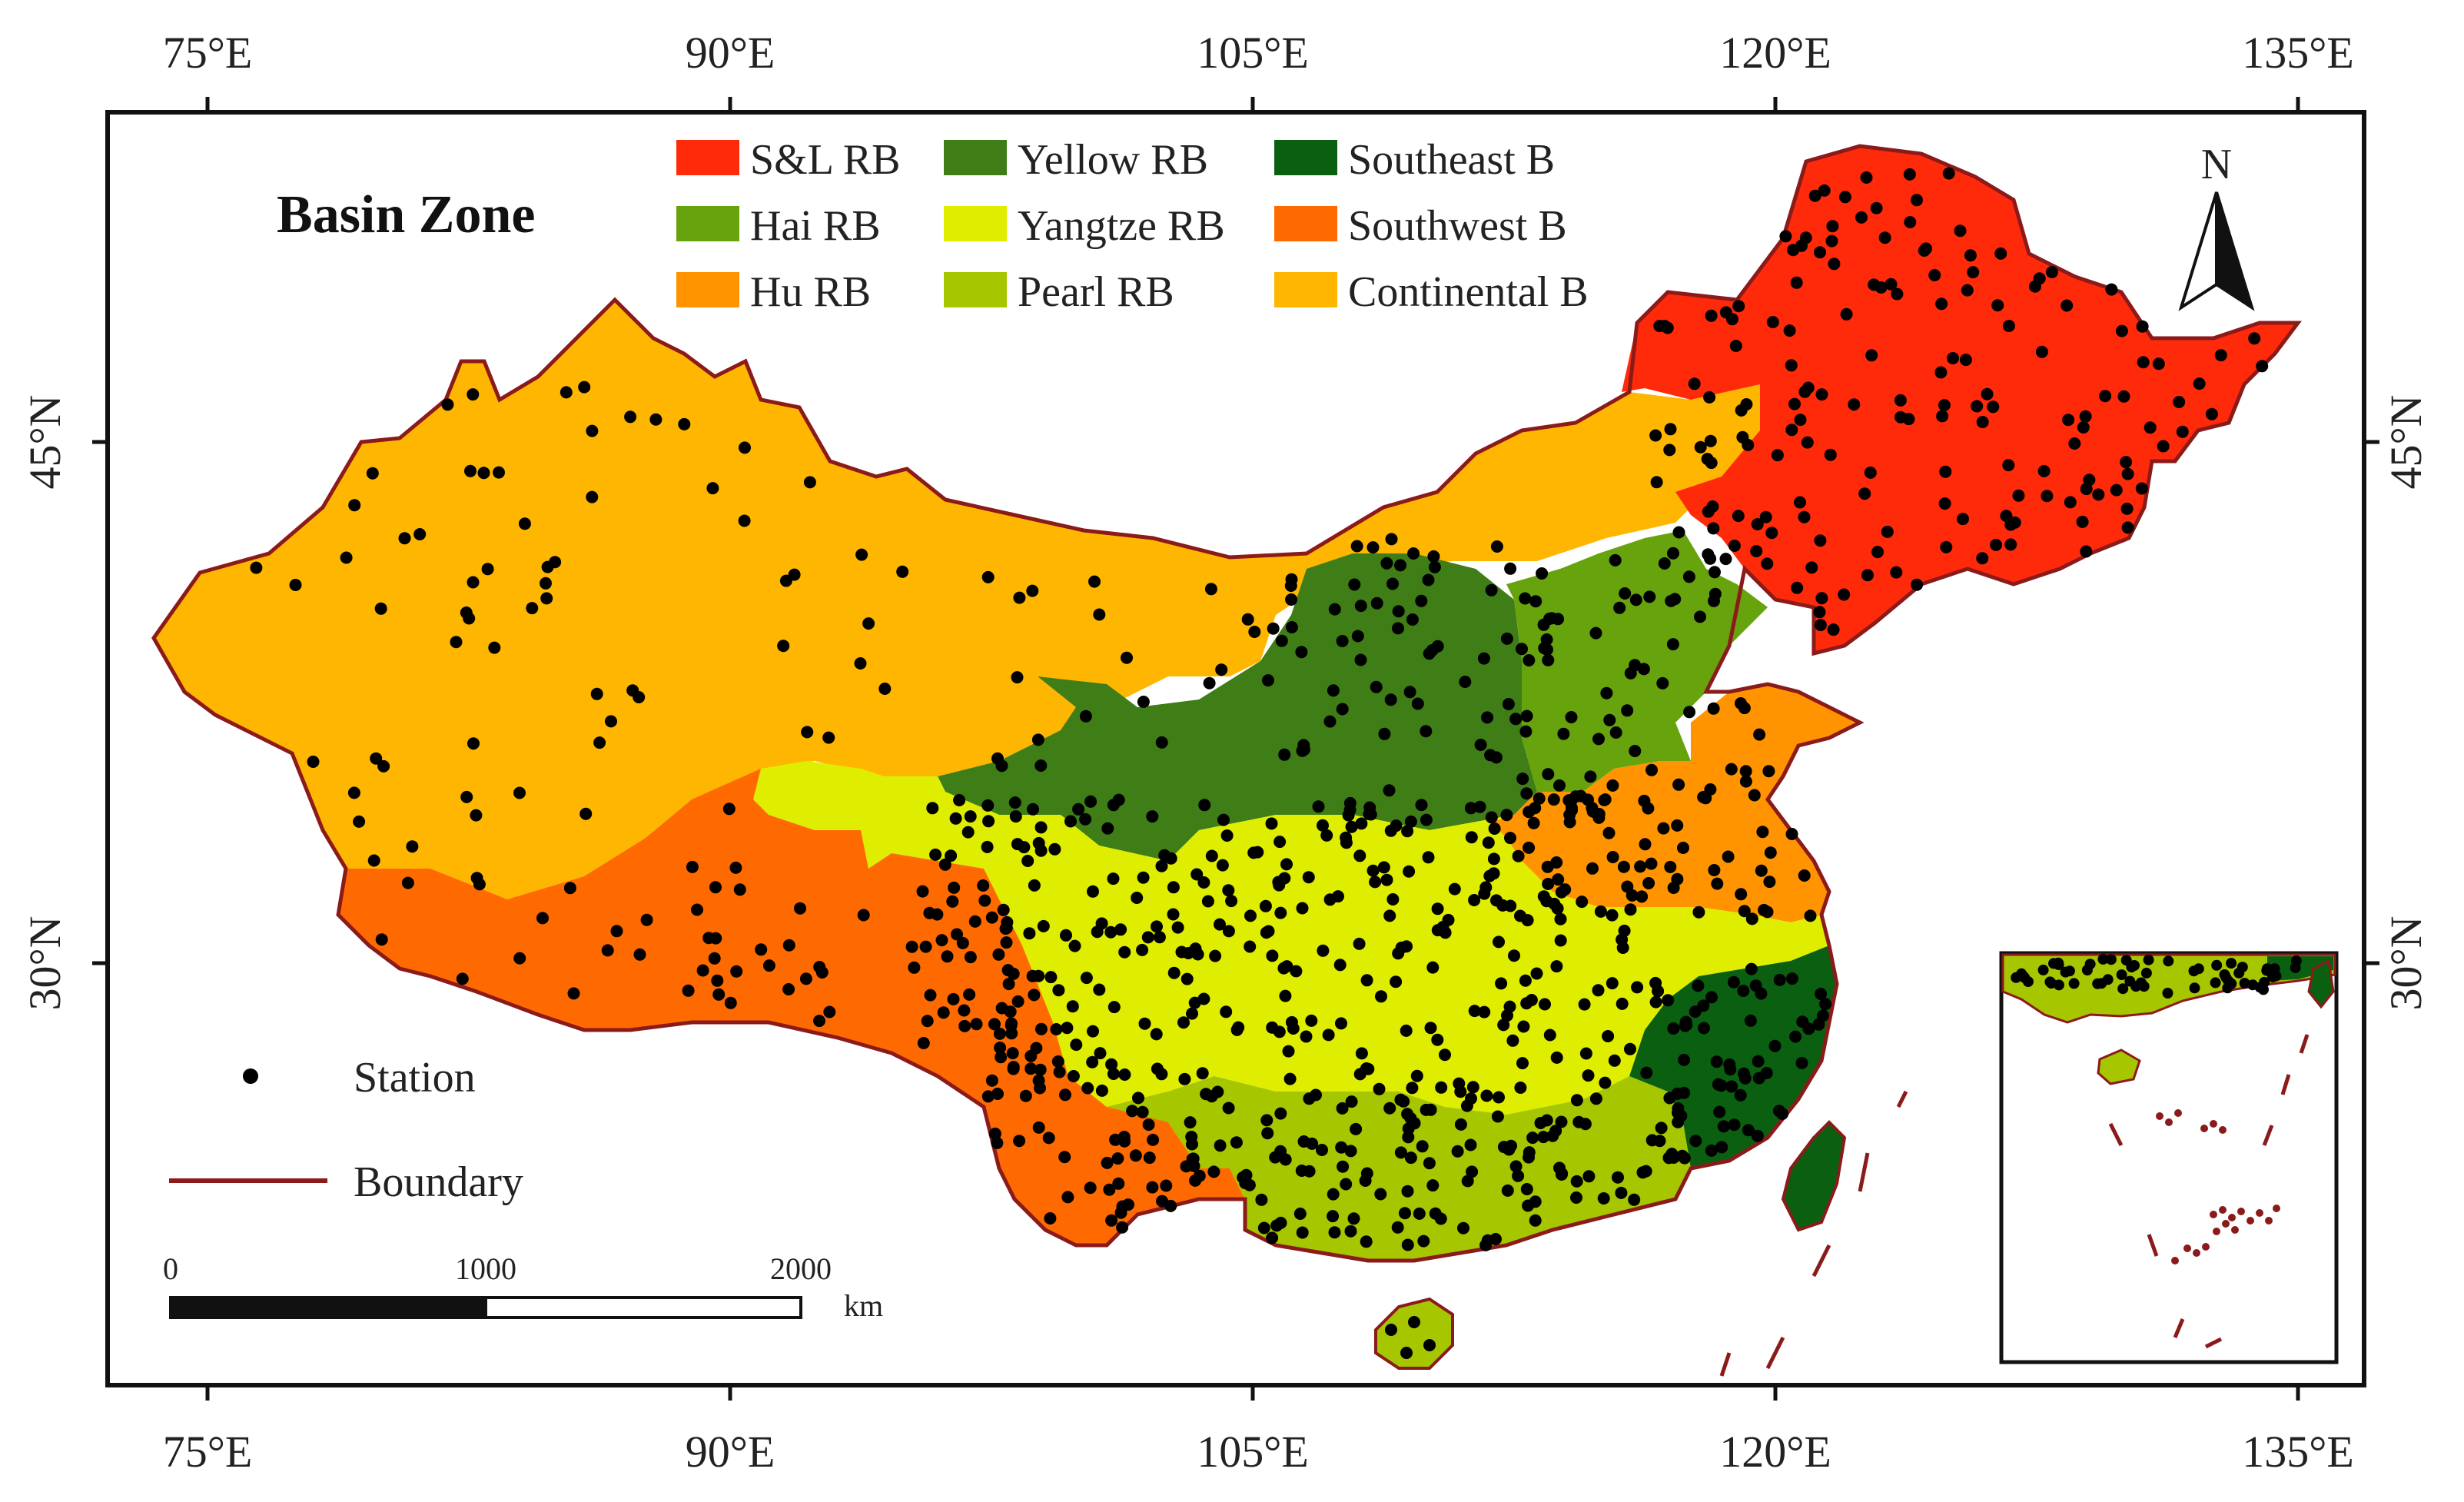 This screenshot has width=2464, height=1502. Describe the element at coordinates (2169, 1157) in the screenshot. I see `inset-frame` at that location.